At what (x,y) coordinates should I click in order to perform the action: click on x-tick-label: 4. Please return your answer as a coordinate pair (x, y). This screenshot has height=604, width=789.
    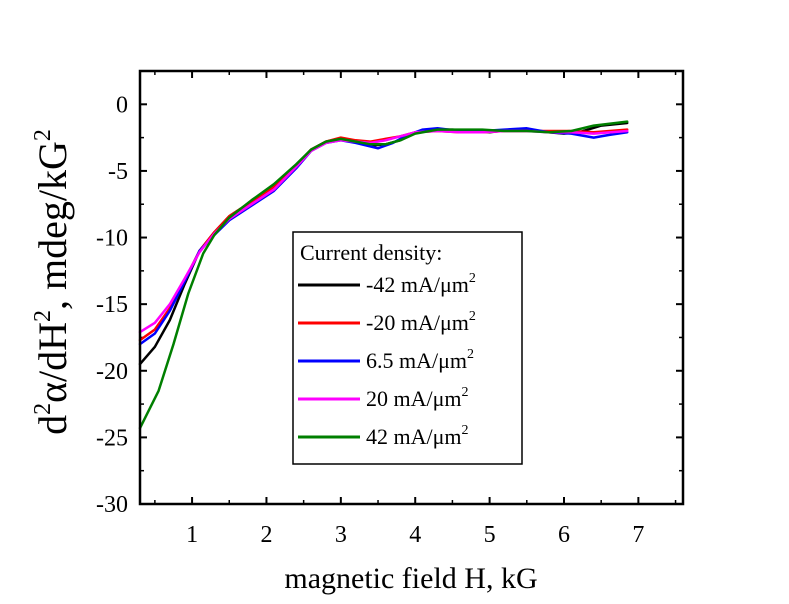
    Looking at the image, I should click on (415, 535).